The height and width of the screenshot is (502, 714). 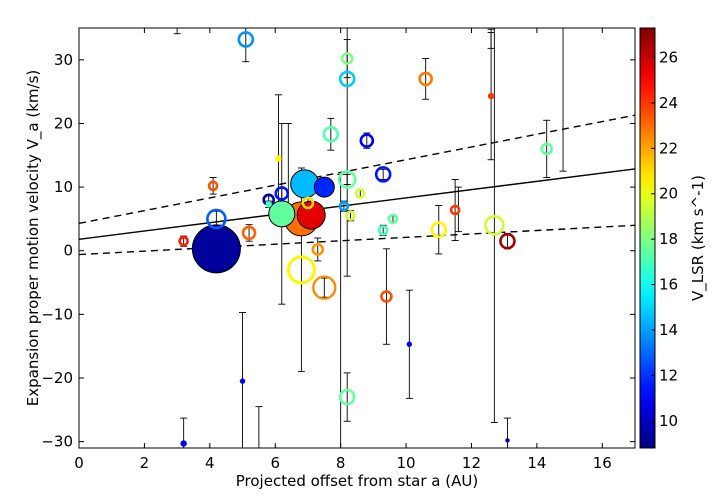 I want to click on y-tick-label: −20, so click(x=57, y=378).